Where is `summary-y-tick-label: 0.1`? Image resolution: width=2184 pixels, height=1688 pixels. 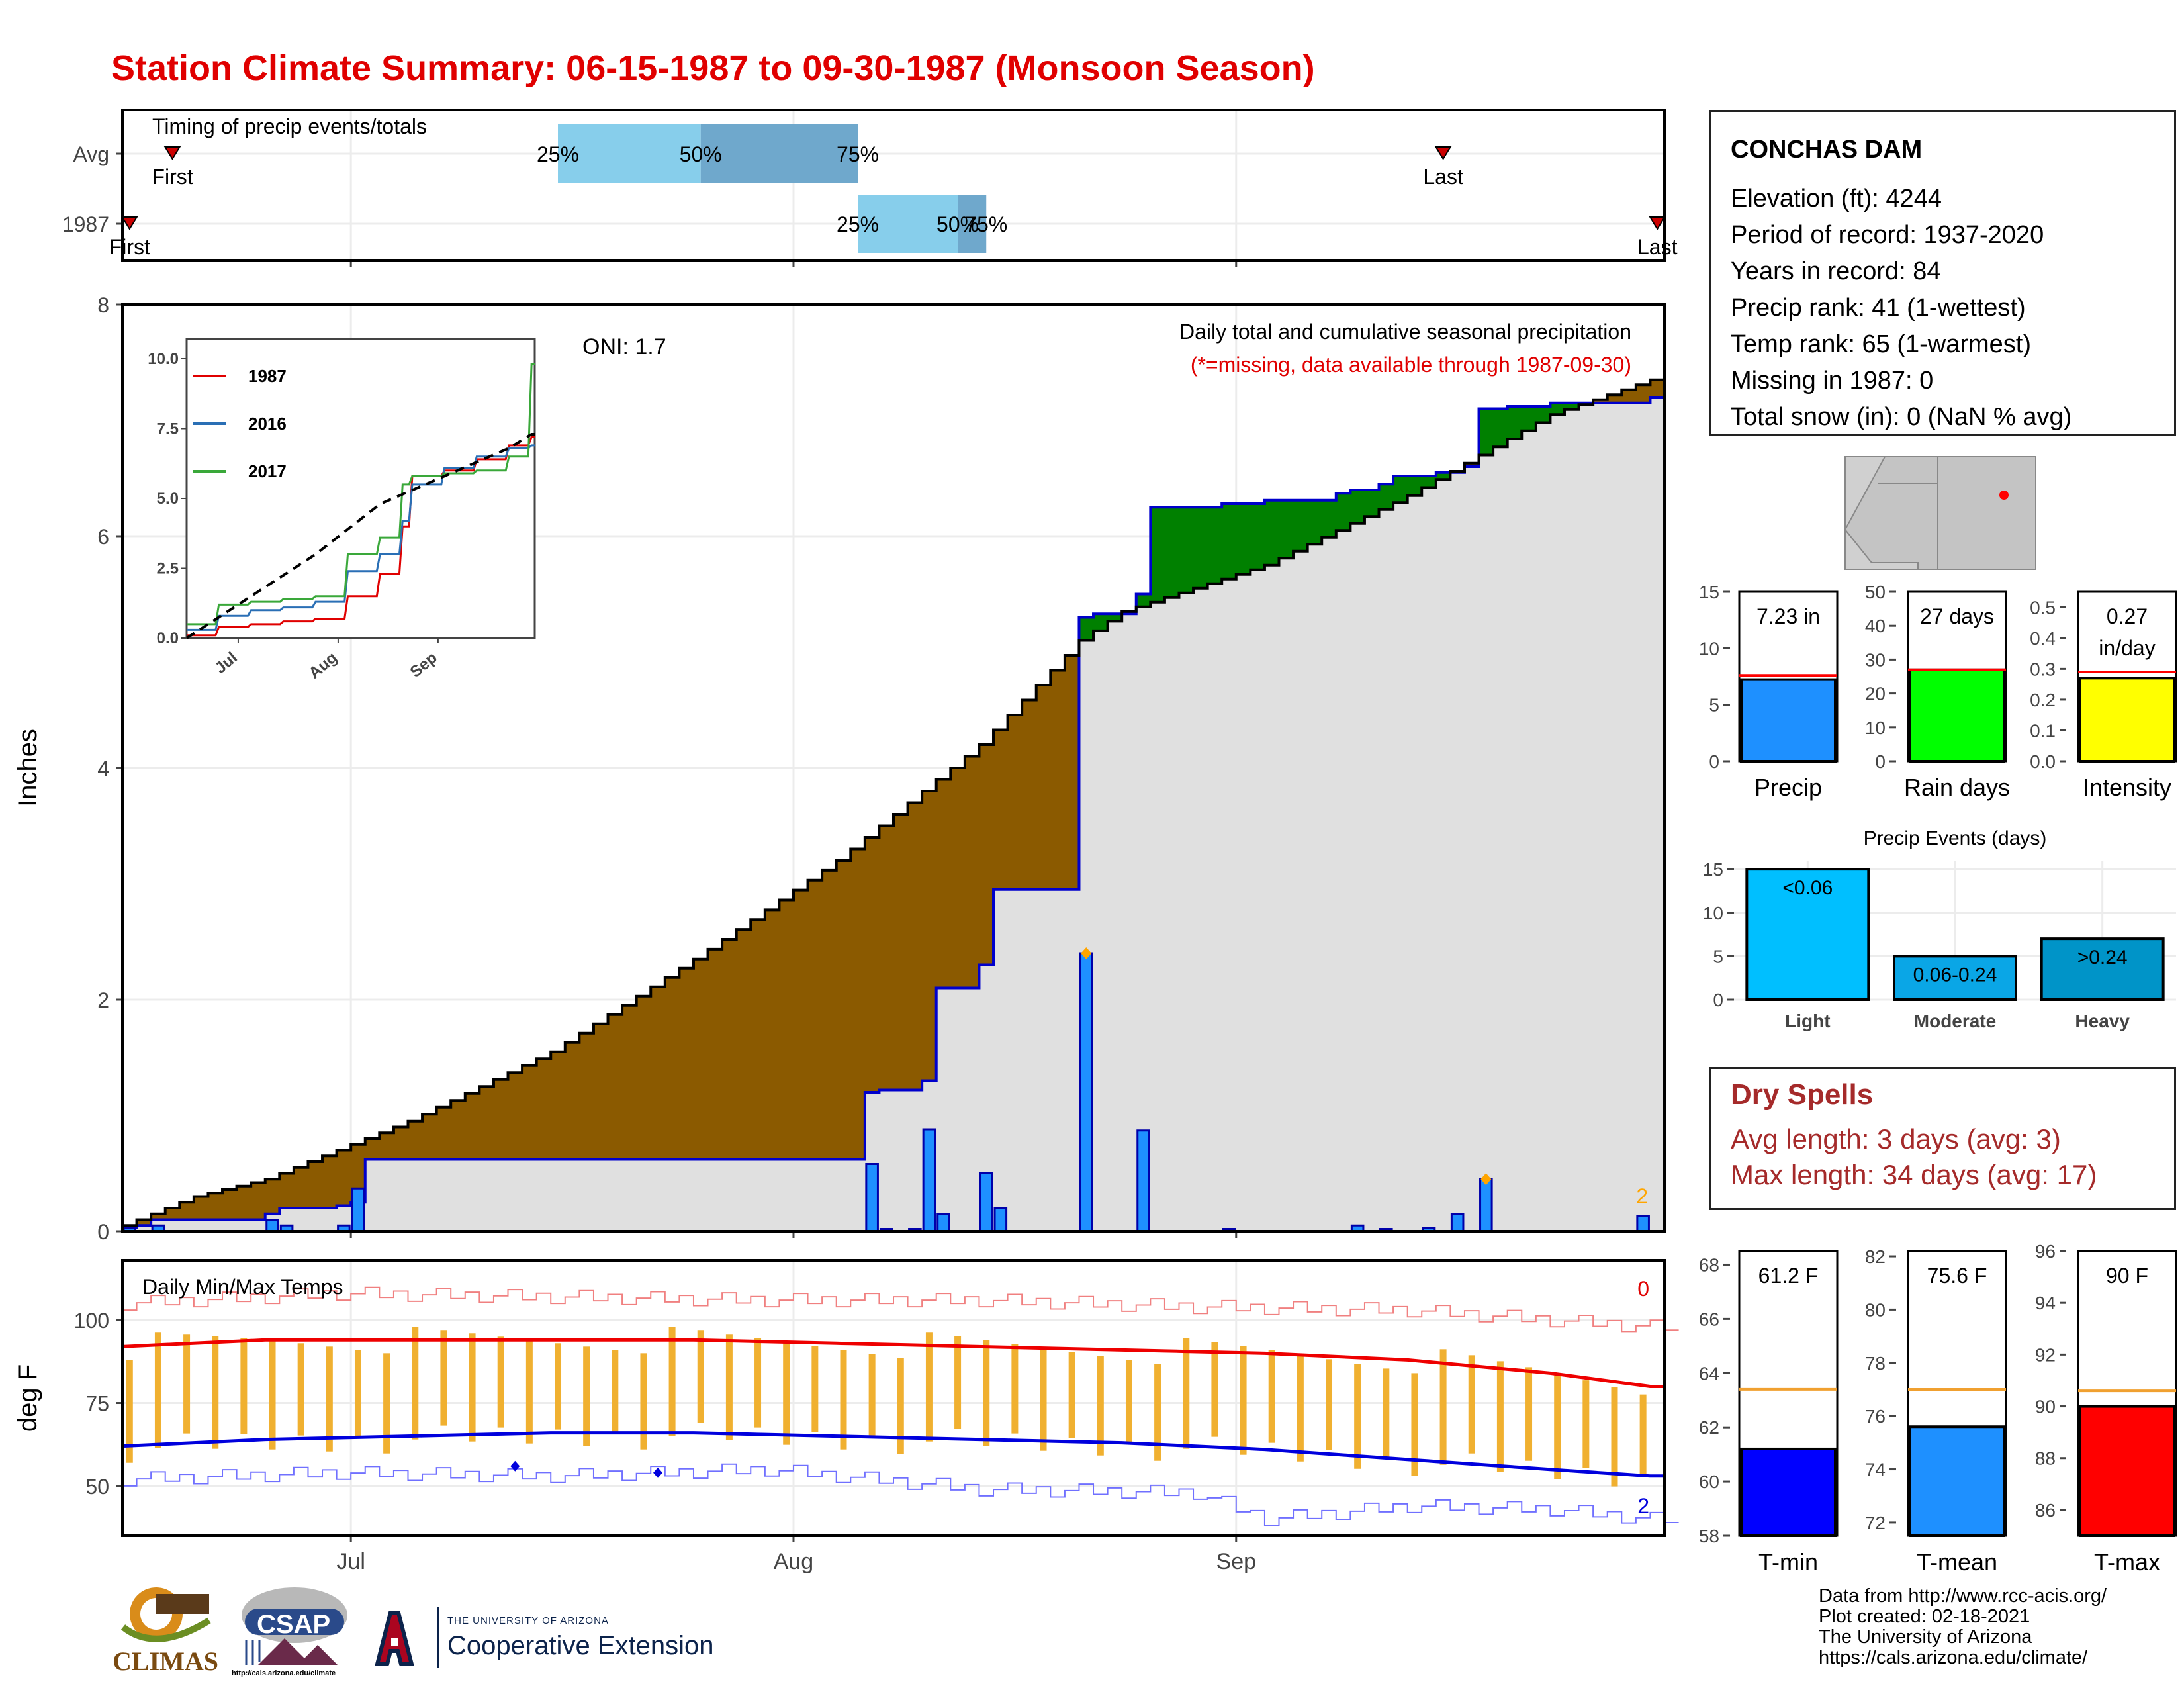 summary-y-tick-label: 0.1 is located at coordinates (2043, 730).